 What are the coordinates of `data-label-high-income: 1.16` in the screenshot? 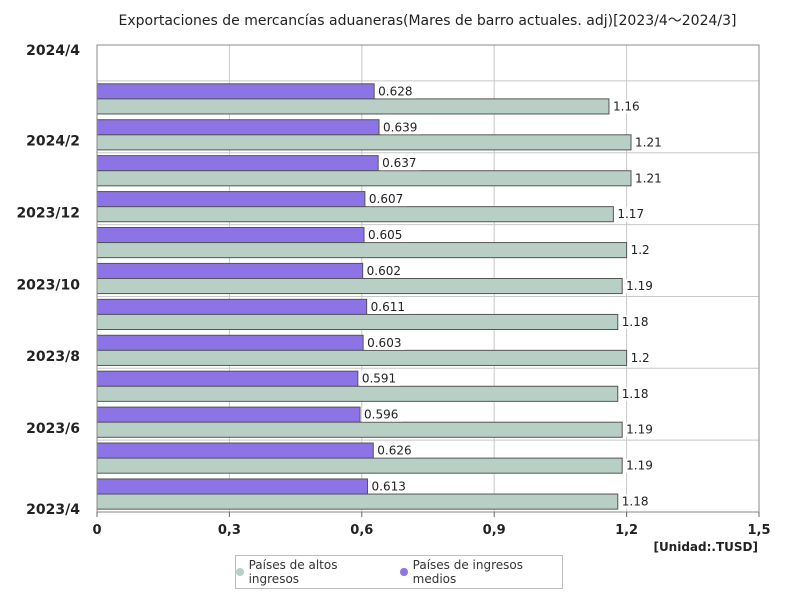 It's located at (626, 106).